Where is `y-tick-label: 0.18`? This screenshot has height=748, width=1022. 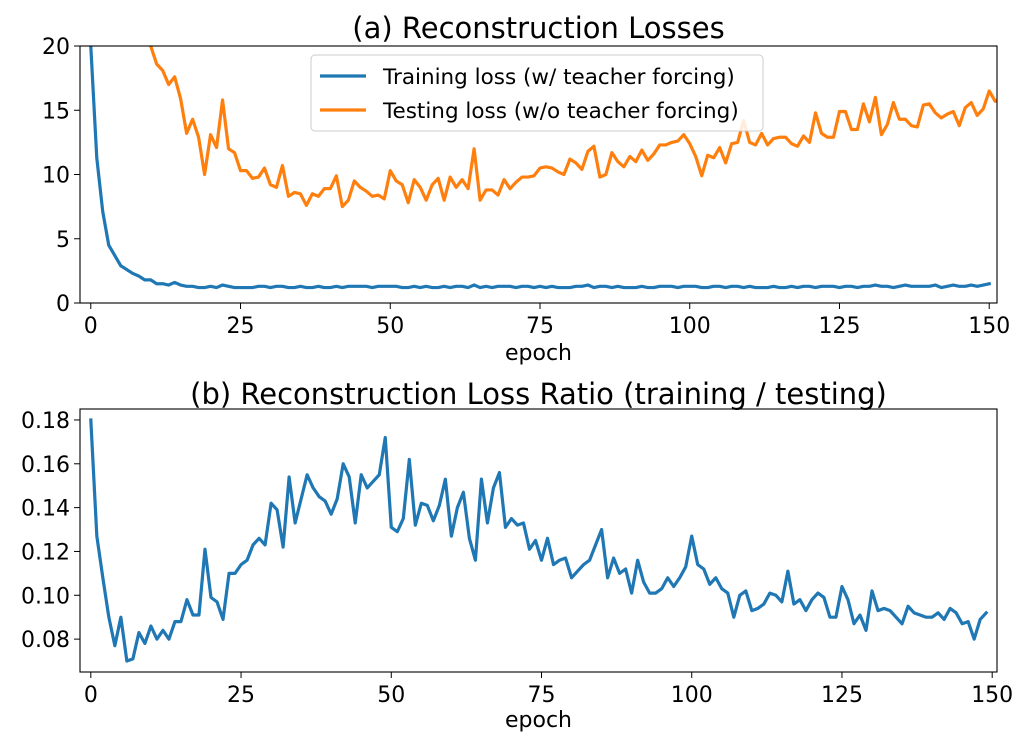
y-tick-label: 0.18 is located at coordinates (45, 421).